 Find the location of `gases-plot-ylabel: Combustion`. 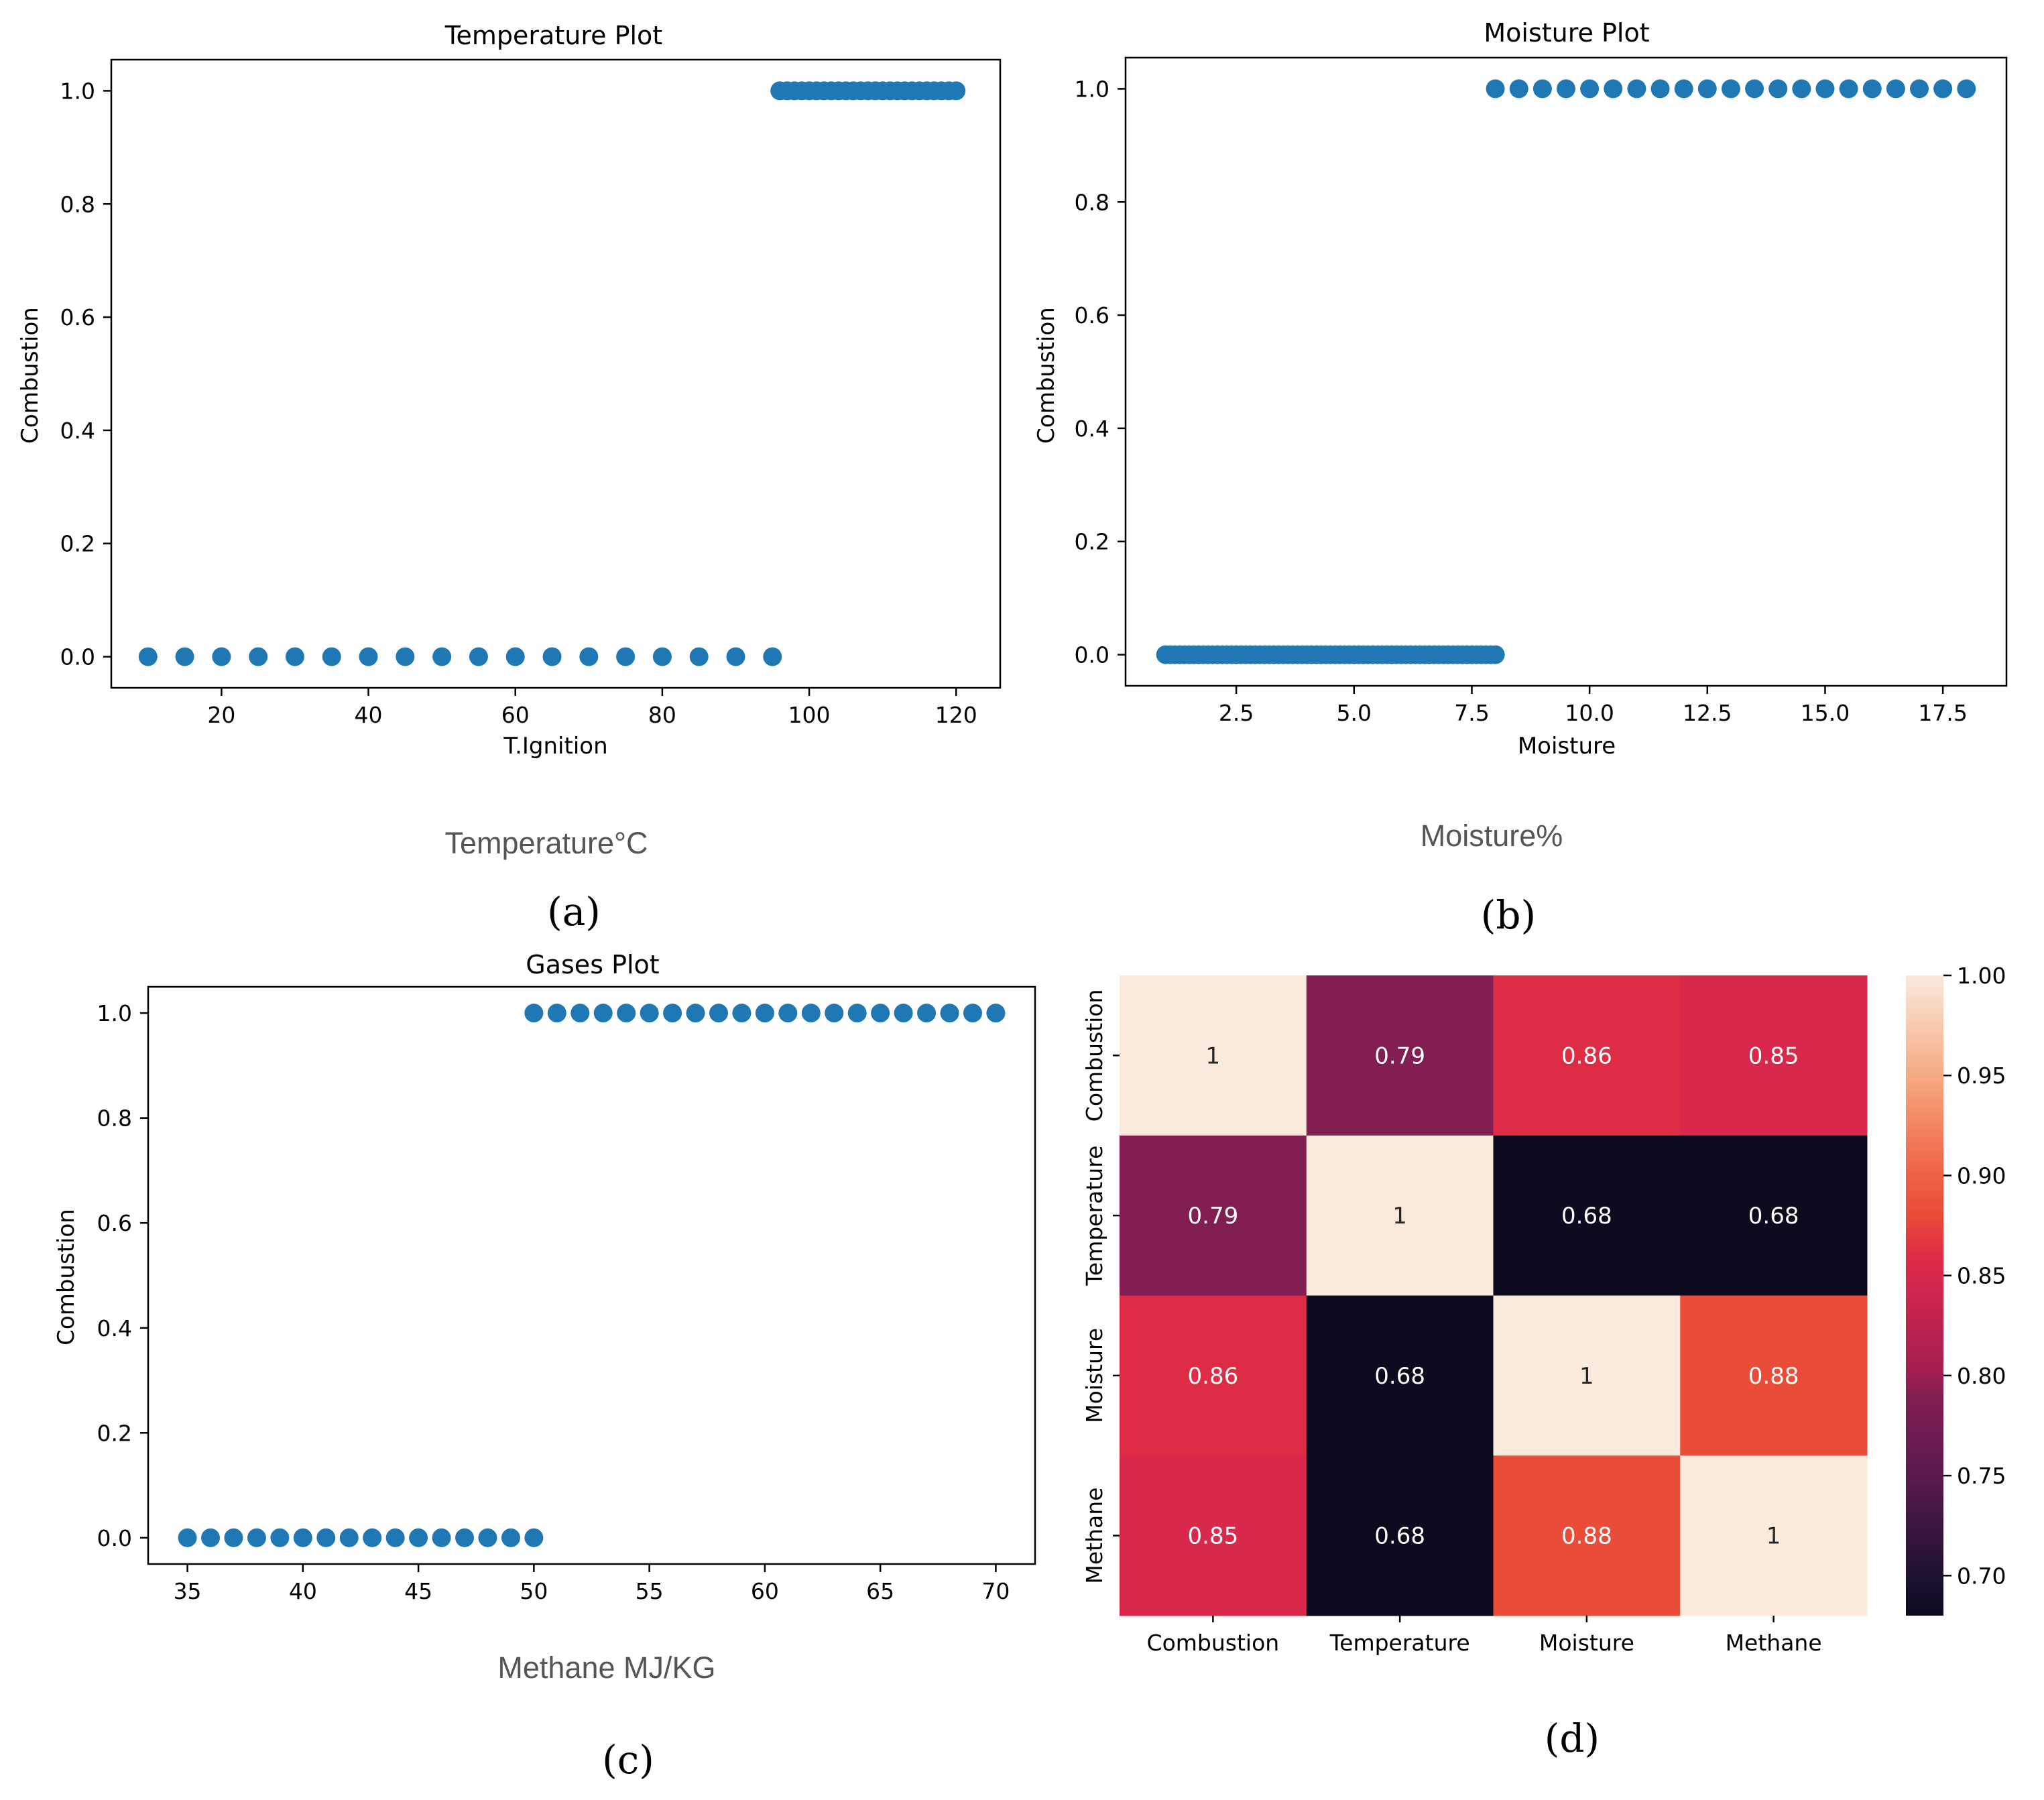

gases-plot-ylabel: Combustion is located at coordinates (66, 1277).